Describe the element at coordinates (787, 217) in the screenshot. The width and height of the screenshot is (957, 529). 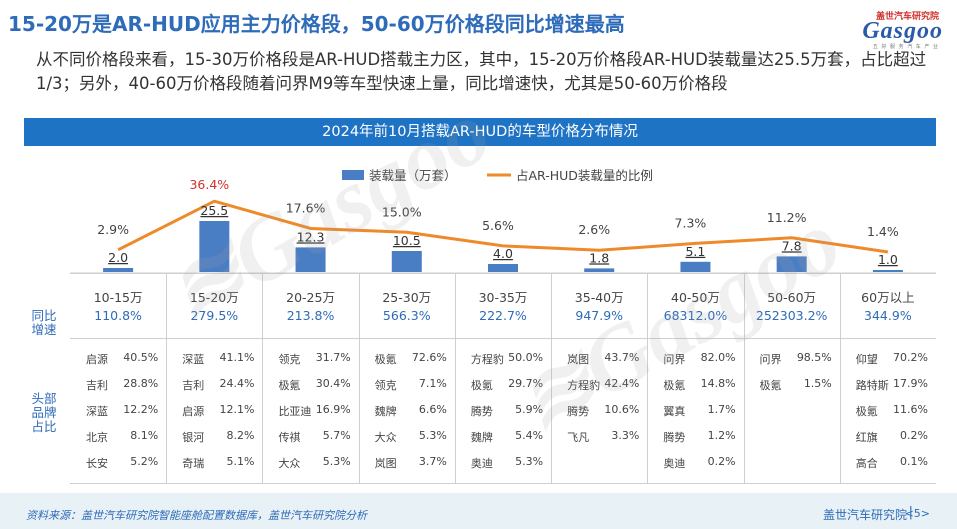
I see `share-percent-label: 11.2%` at that location.